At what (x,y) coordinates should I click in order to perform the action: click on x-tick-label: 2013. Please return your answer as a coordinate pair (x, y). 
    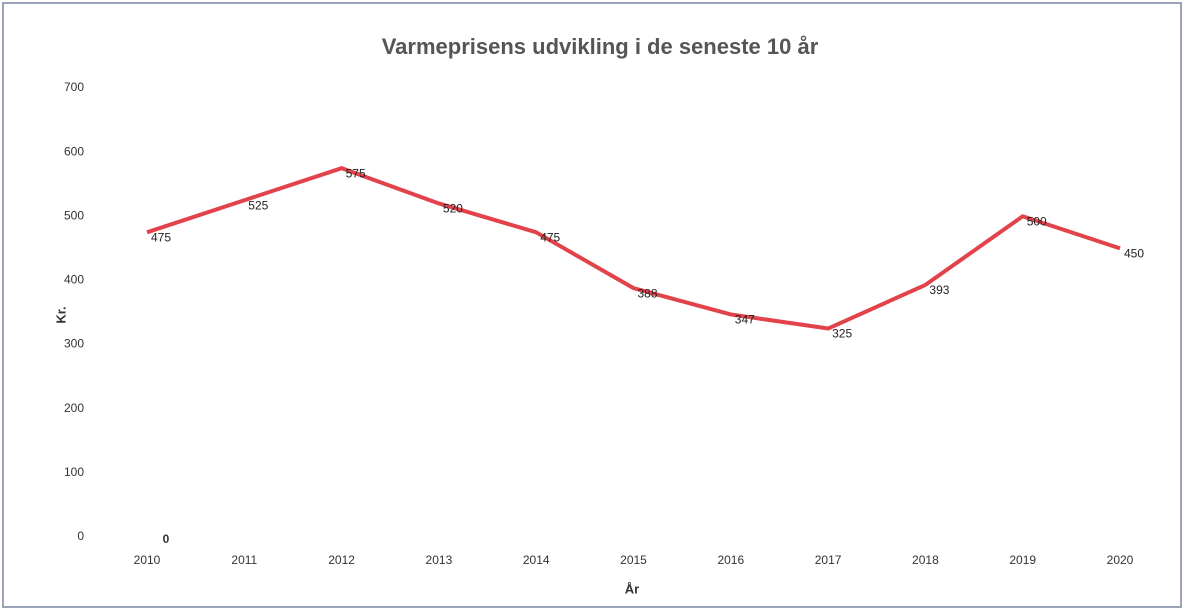
    Looking at the image, I should click on (439, 560).